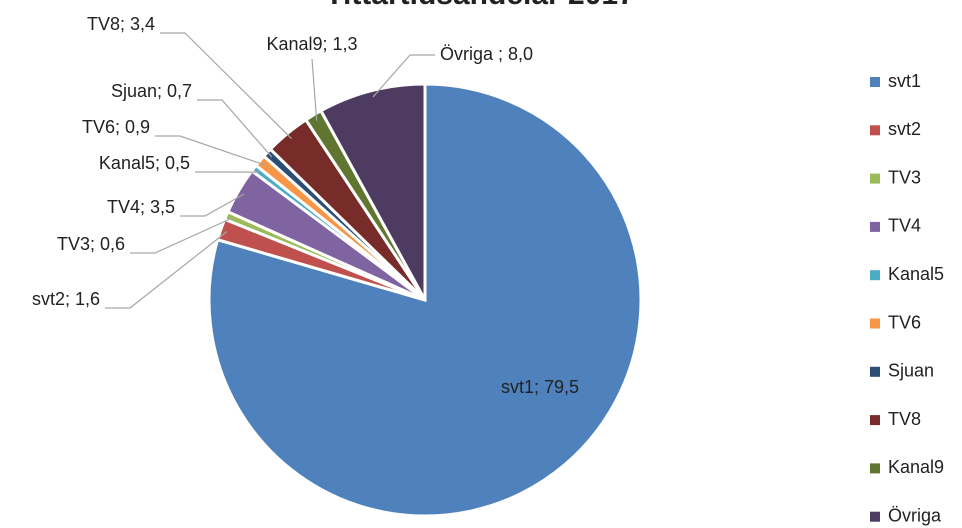 This screenshot has width=962, height=528. I want to click on legend-label: Kanal9, so click(916, 467).